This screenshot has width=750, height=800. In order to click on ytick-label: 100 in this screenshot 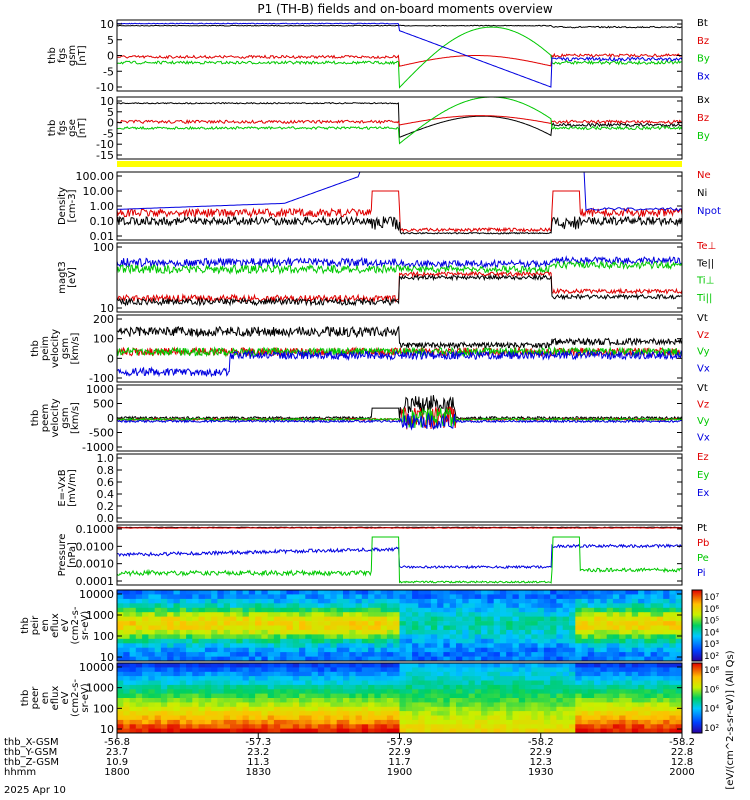, I will do `click(103, 247)`.